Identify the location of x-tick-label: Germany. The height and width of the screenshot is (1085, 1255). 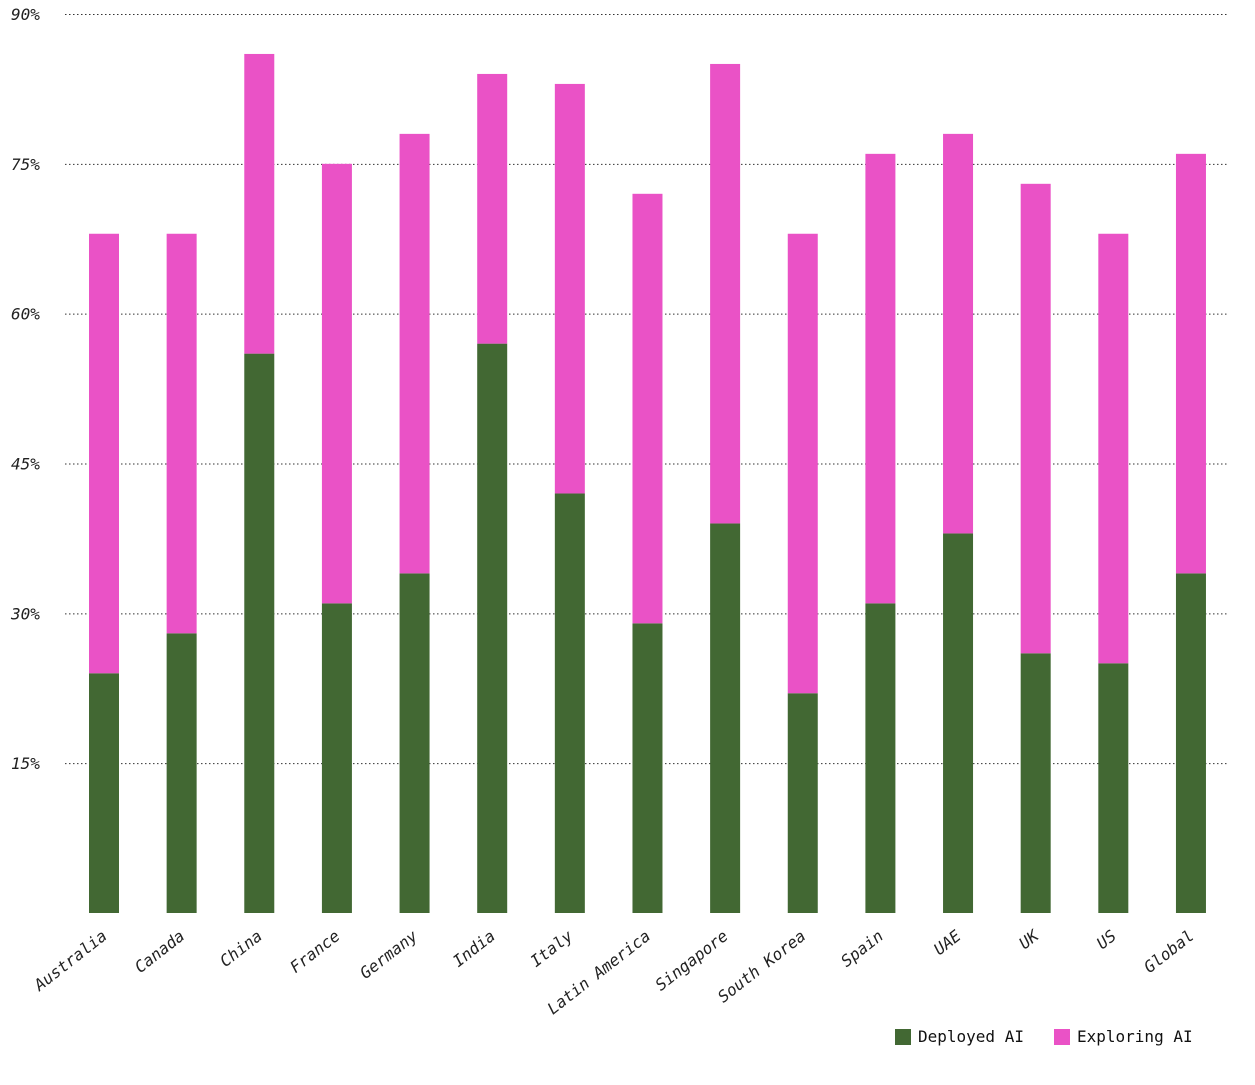
(388, 954).